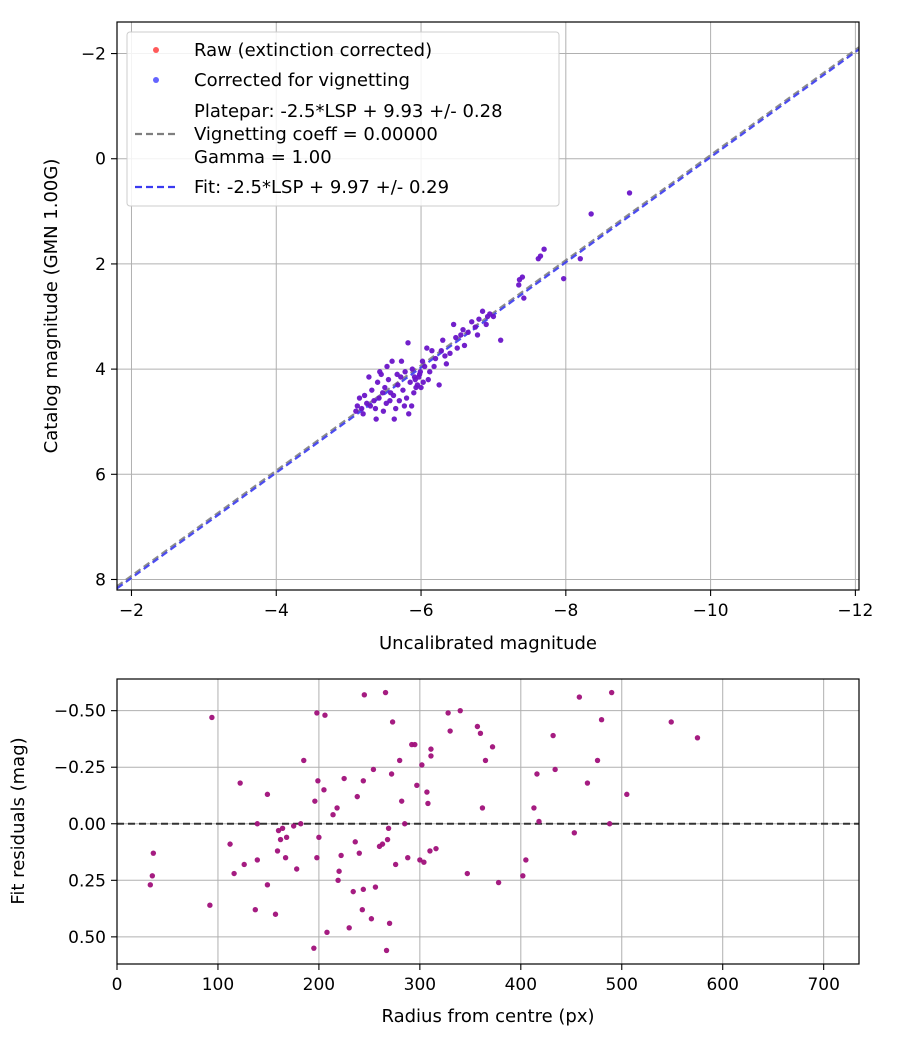 This screenshot has height=1050, width=900. Describe the element at coordinates (100, 475) in the screenshot. I see `y-tick-label: 6` at that location.